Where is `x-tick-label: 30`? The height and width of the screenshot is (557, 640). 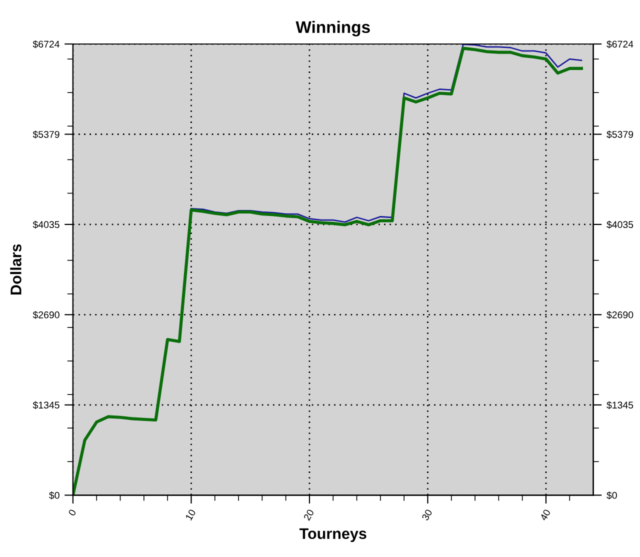 x-tick-label: 30 is located at coordinates (427, 514).